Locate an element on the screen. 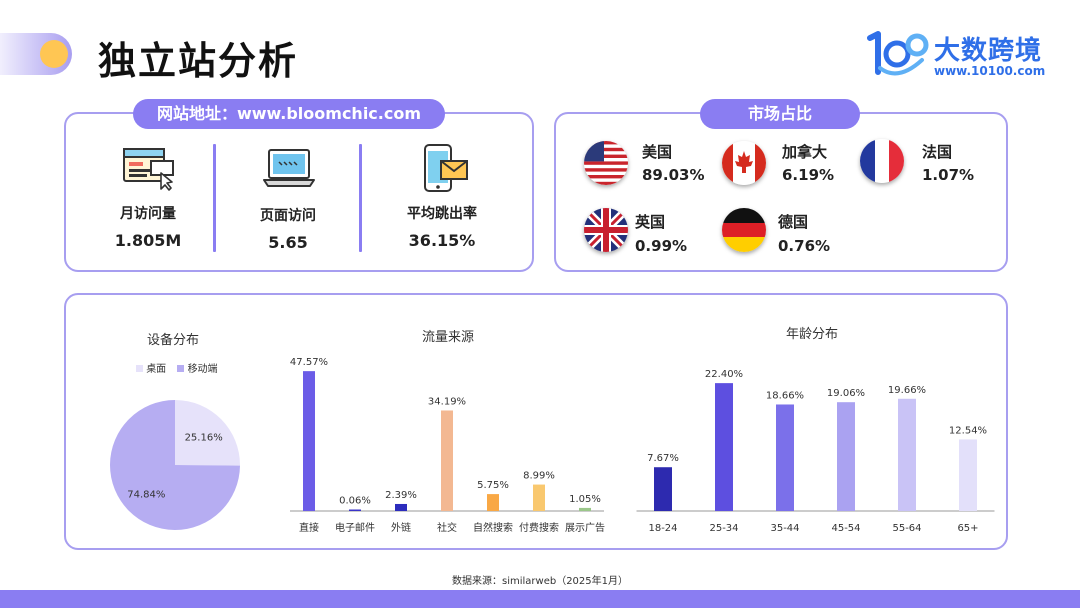 This screenshot has height=608, width=1080. category-label: 25-34 is located at coordinates (723, 528).